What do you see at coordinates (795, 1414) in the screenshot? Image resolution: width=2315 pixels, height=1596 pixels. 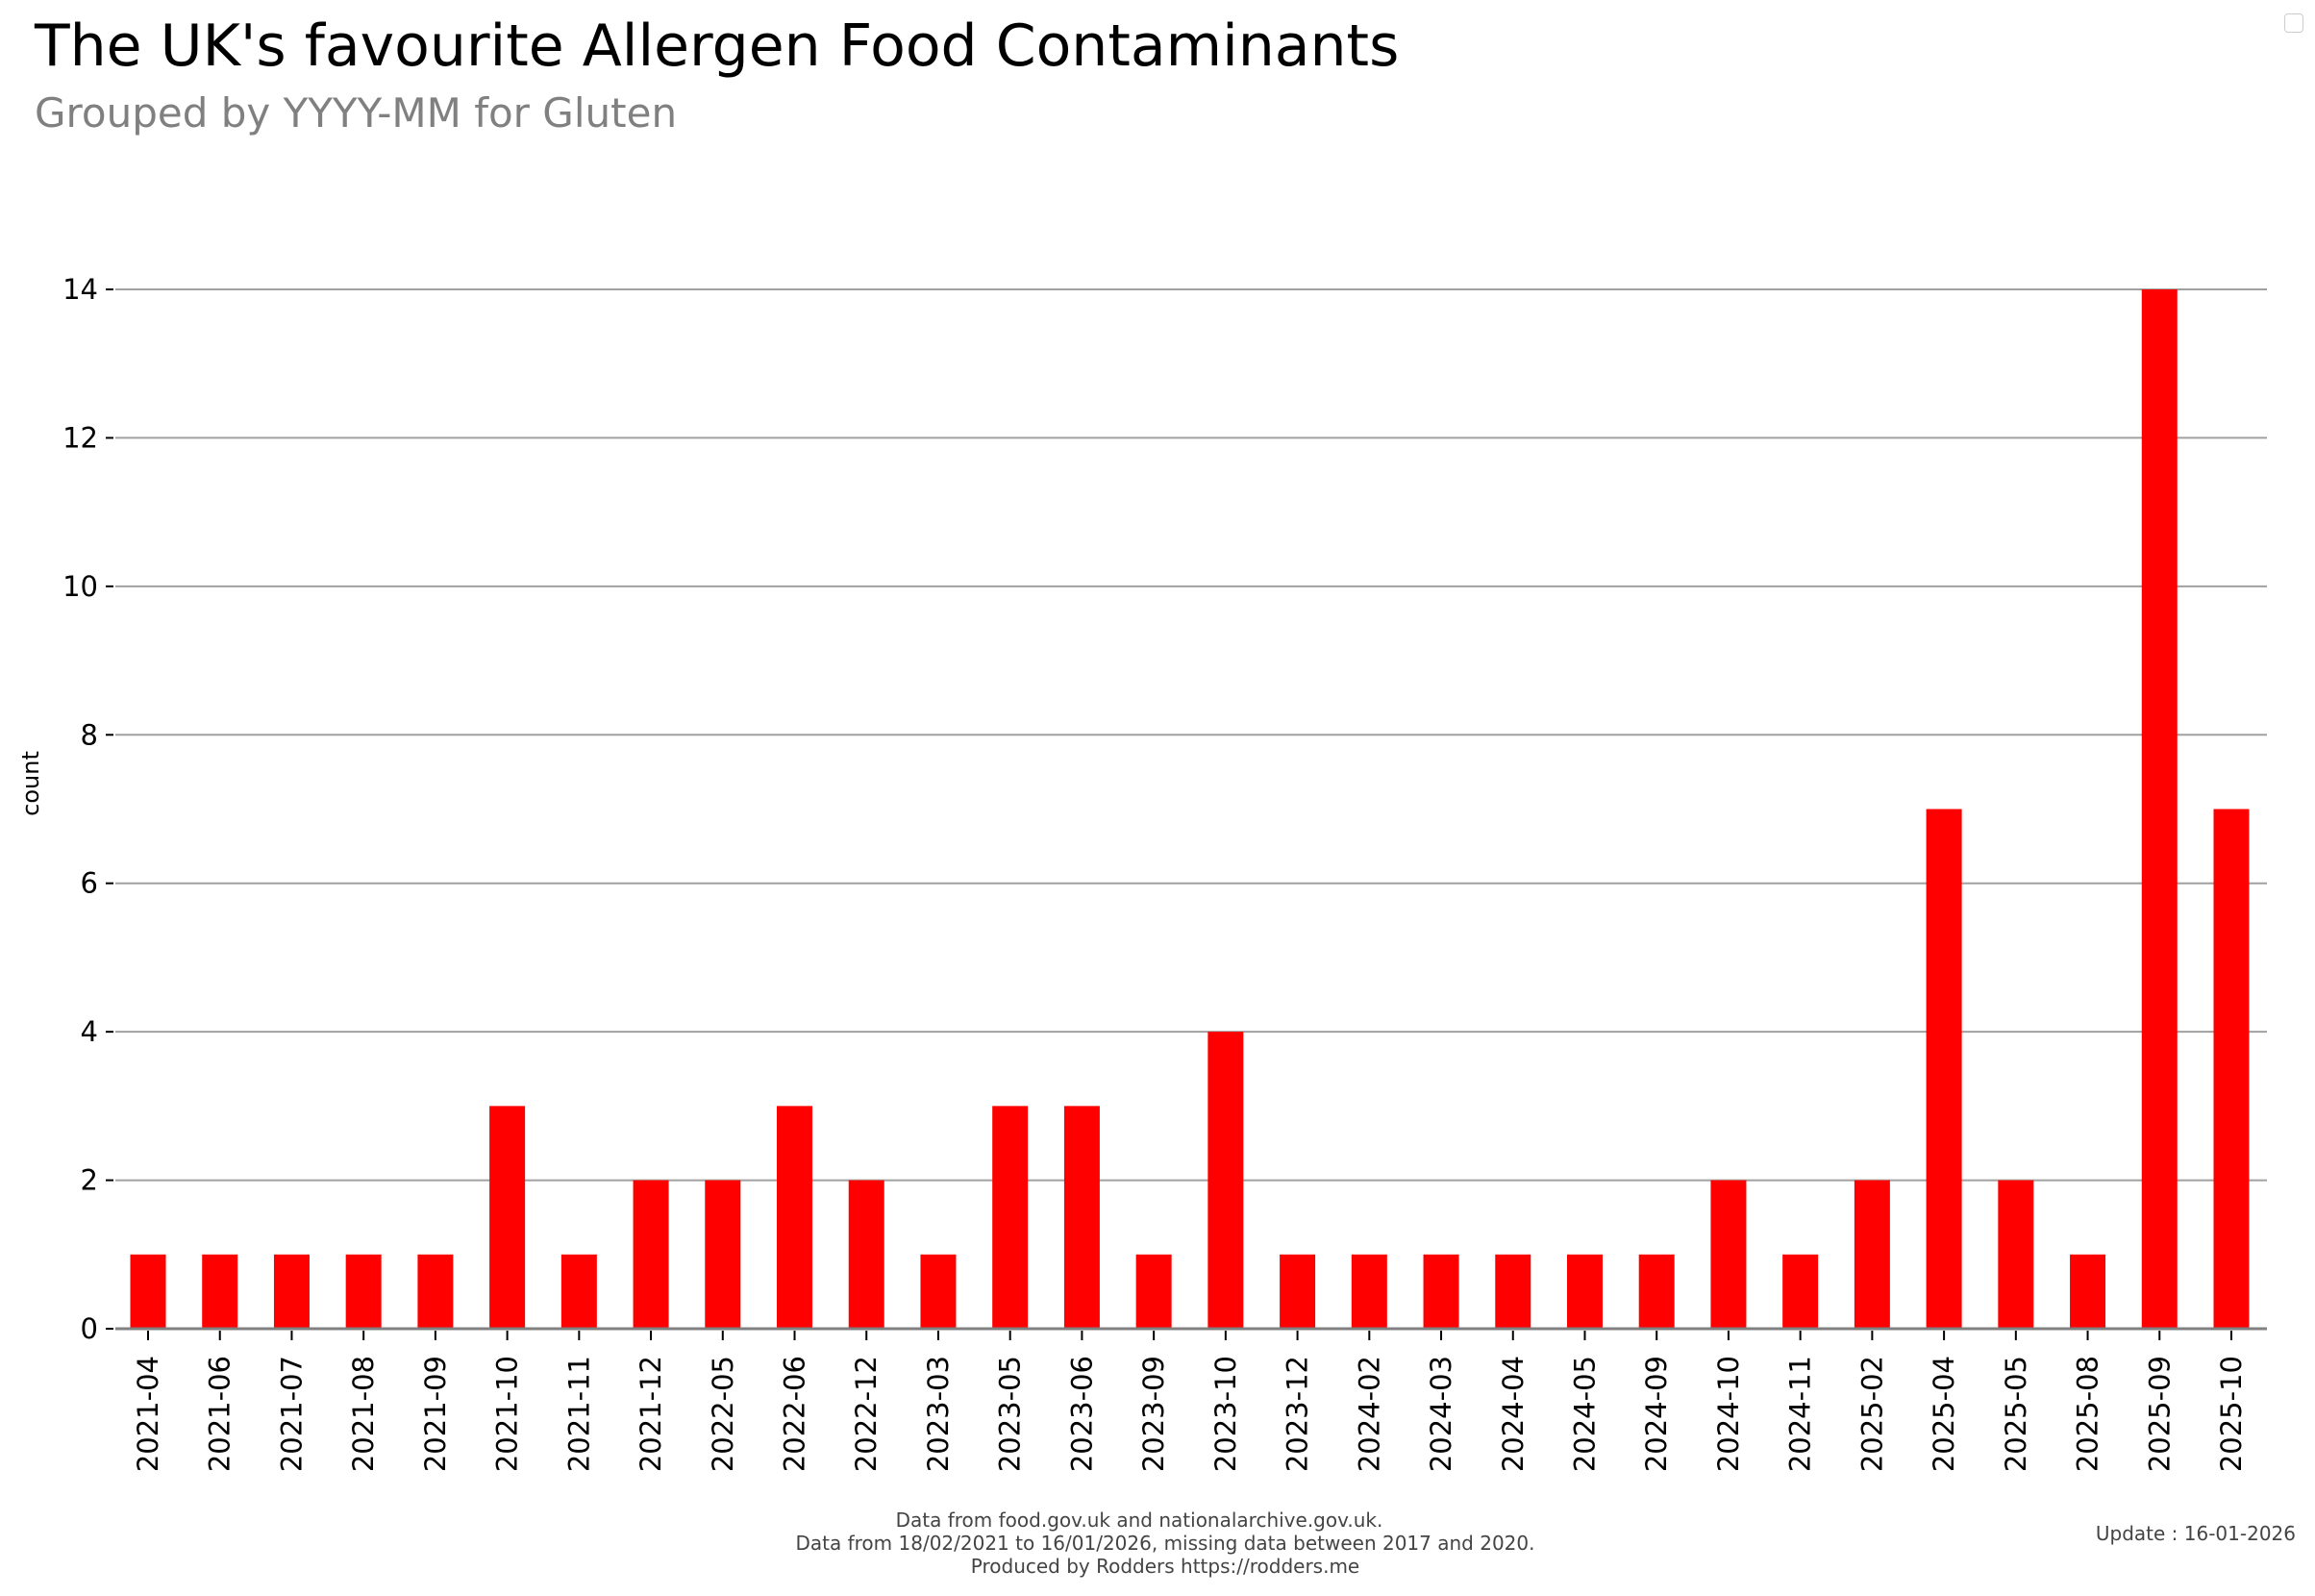 I see `x-tick-label: 2022-06` at bounding box center [795, 1414].